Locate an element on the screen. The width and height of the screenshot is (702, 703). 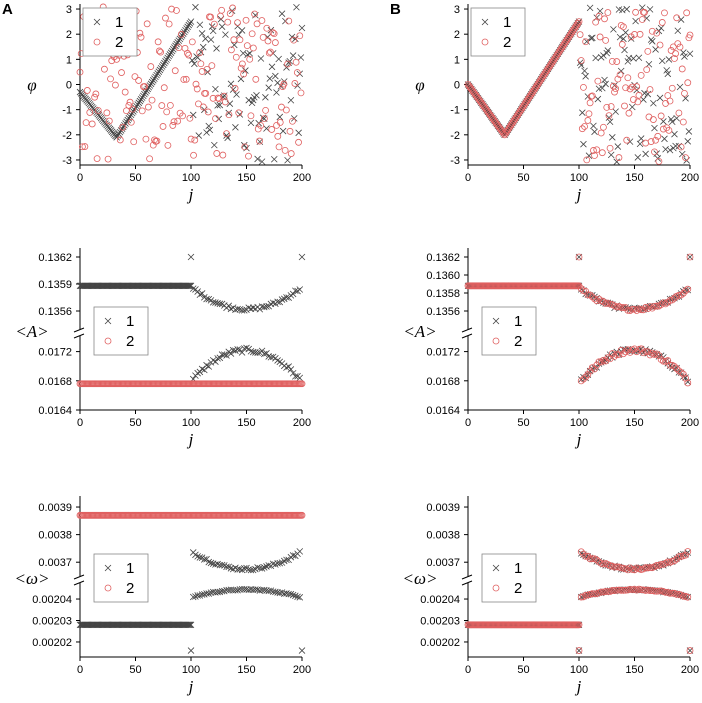
y-tick-label: 0.0168 is located at coordinates (443, 382).